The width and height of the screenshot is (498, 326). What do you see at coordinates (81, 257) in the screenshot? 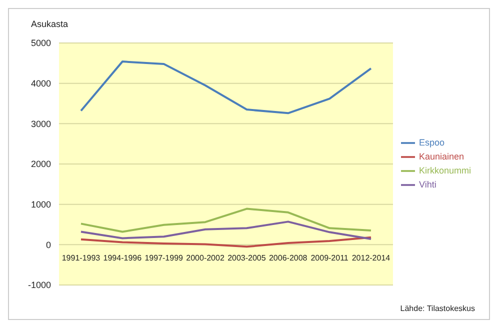
I see `x-tick-label: 1991-1993` at bounding box center [81, 257].